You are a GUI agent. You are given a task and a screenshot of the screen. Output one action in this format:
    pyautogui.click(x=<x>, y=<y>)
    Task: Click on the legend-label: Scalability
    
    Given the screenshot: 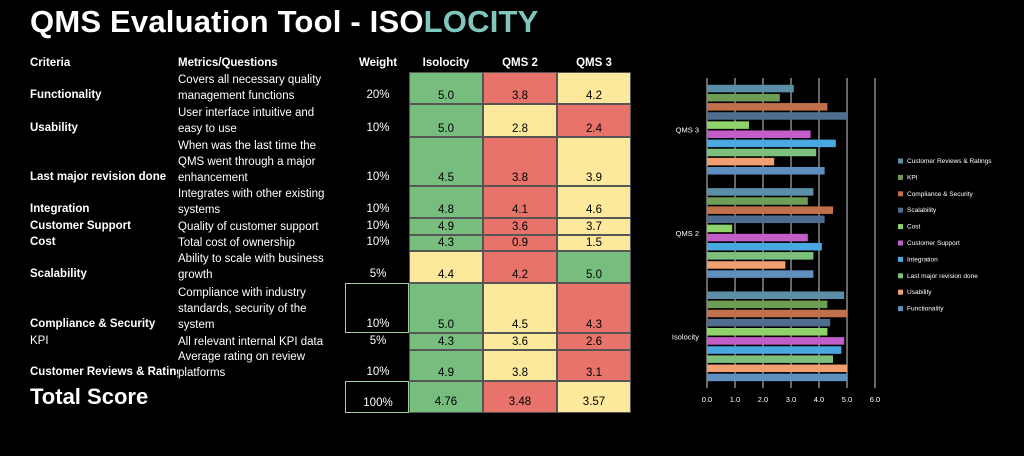 What is the action you would take?
    pyautogui.click(x=922, y=210)
    